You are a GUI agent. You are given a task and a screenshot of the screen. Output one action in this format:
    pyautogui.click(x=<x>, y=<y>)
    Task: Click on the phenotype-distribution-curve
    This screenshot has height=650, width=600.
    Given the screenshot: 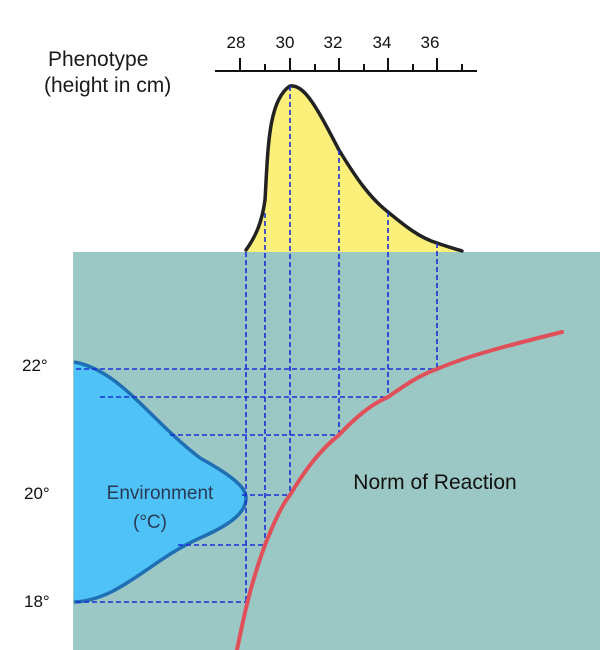 What is the action you would take?
    pyautogui.click(x=354, y=168)
    